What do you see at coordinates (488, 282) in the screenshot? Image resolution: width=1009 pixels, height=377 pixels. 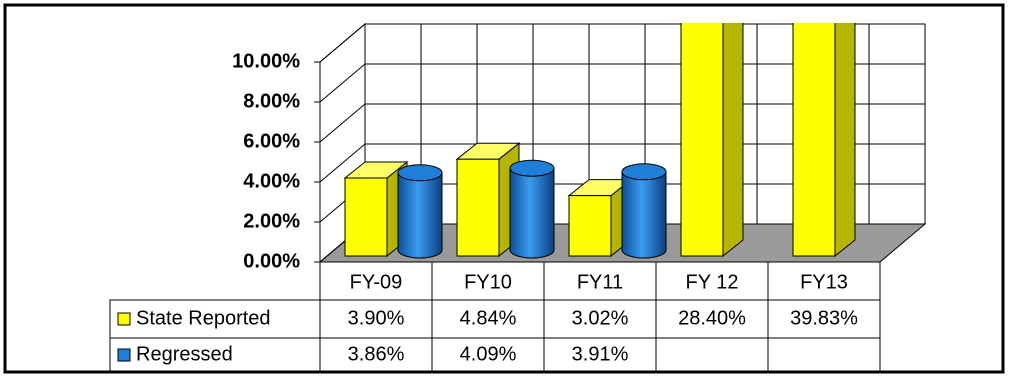 I see `x-tick-label: FY10` at bounding box center [488, 282].